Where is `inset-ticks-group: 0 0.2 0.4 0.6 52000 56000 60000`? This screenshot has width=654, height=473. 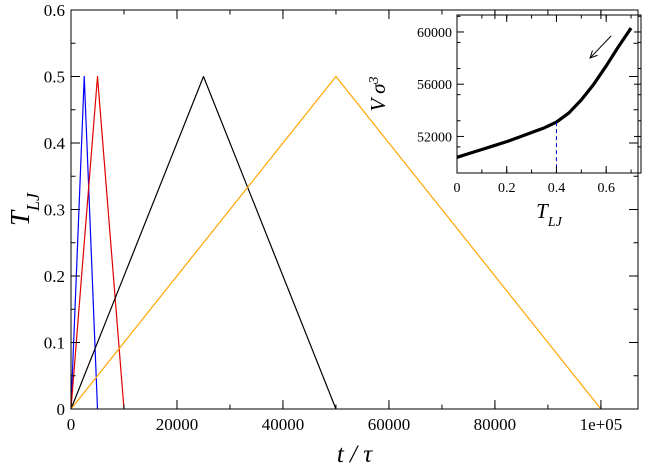
inset-ticks-group: 0 0.2 0.4 0.6 52000 56000 60000 is located at coordinates (529, 105).